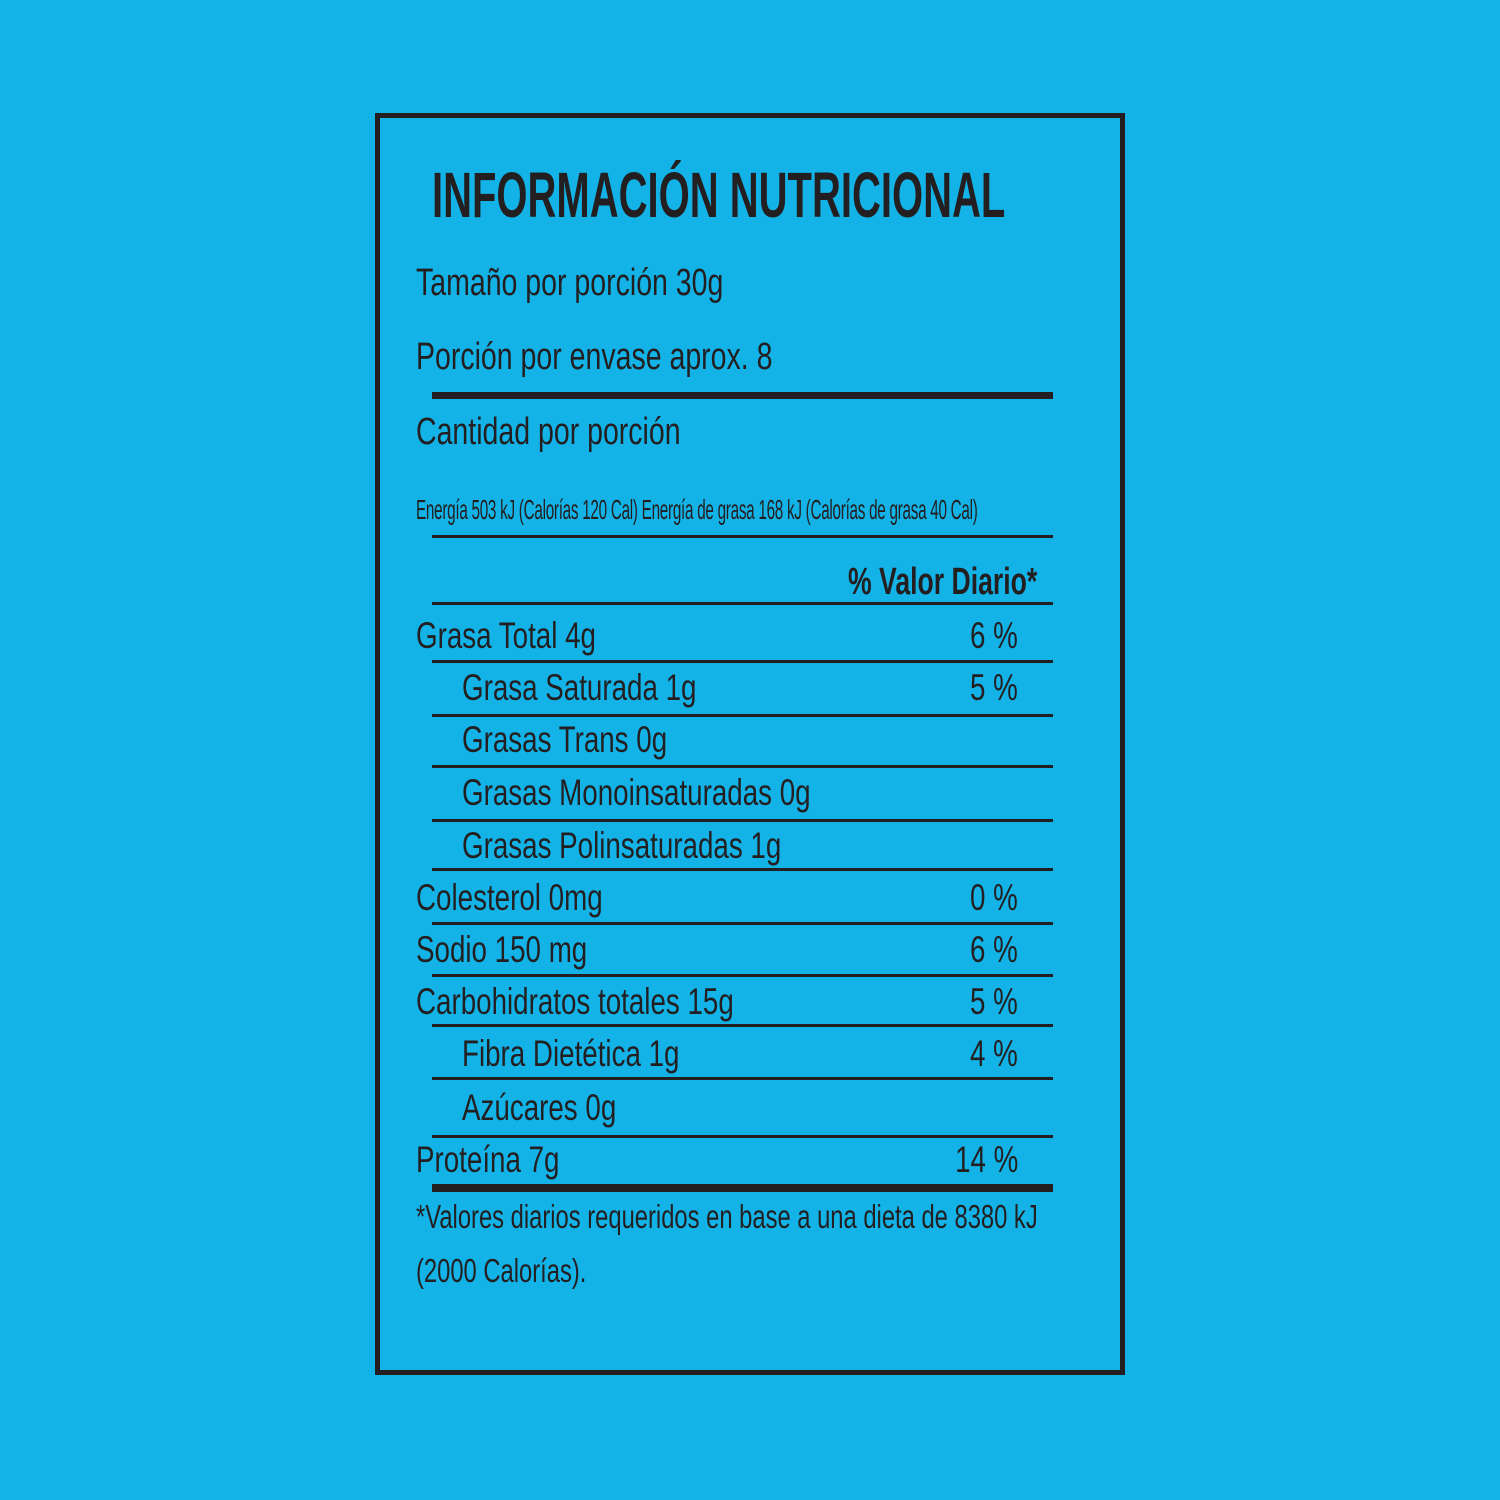 The width and height of the screenshot is (1500, 1500). What do you see at coordinates (506, 635) in the screenshot?
I see `nutrient-label: Grasa Total 4g` at bounding box center [506, 635].